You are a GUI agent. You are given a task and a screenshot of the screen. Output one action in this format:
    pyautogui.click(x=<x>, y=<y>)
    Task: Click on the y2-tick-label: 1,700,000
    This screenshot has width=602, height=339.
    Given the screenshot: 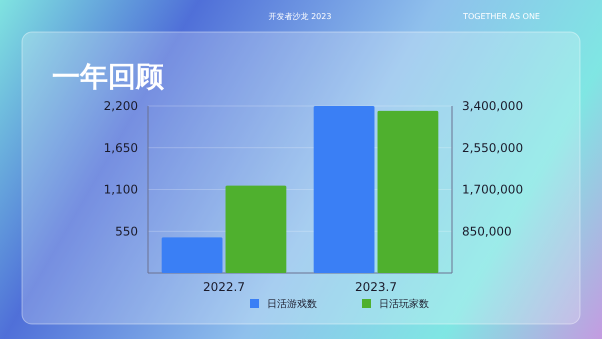 What is the action you would take?
    pyautogui.click(x=493, y=189)
    